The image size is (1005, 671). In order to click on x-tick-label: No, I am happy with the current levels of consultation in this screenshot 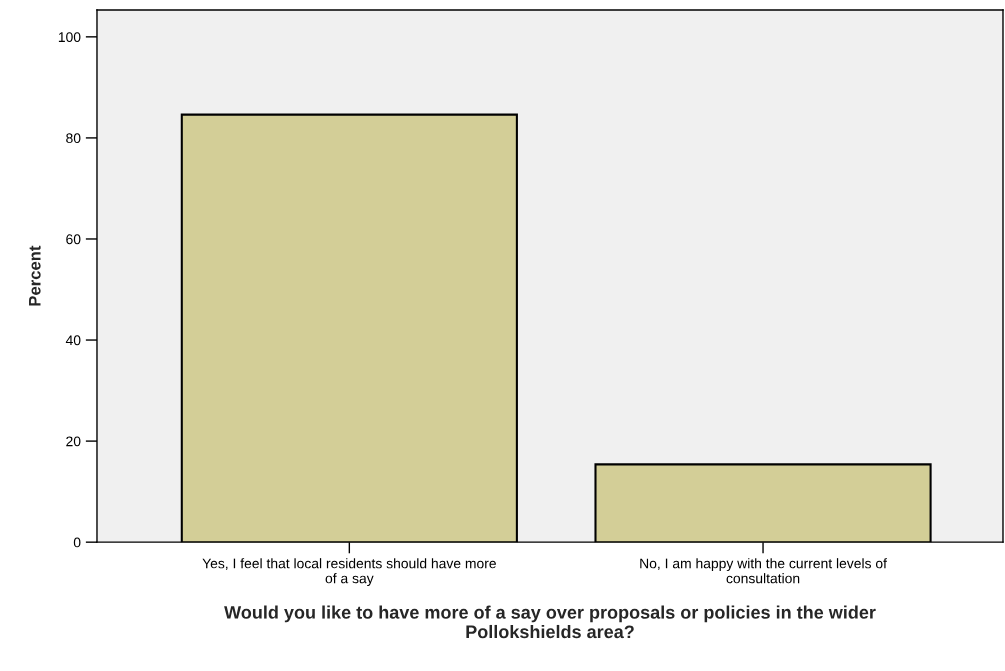, I will do `click(763, 571)`.